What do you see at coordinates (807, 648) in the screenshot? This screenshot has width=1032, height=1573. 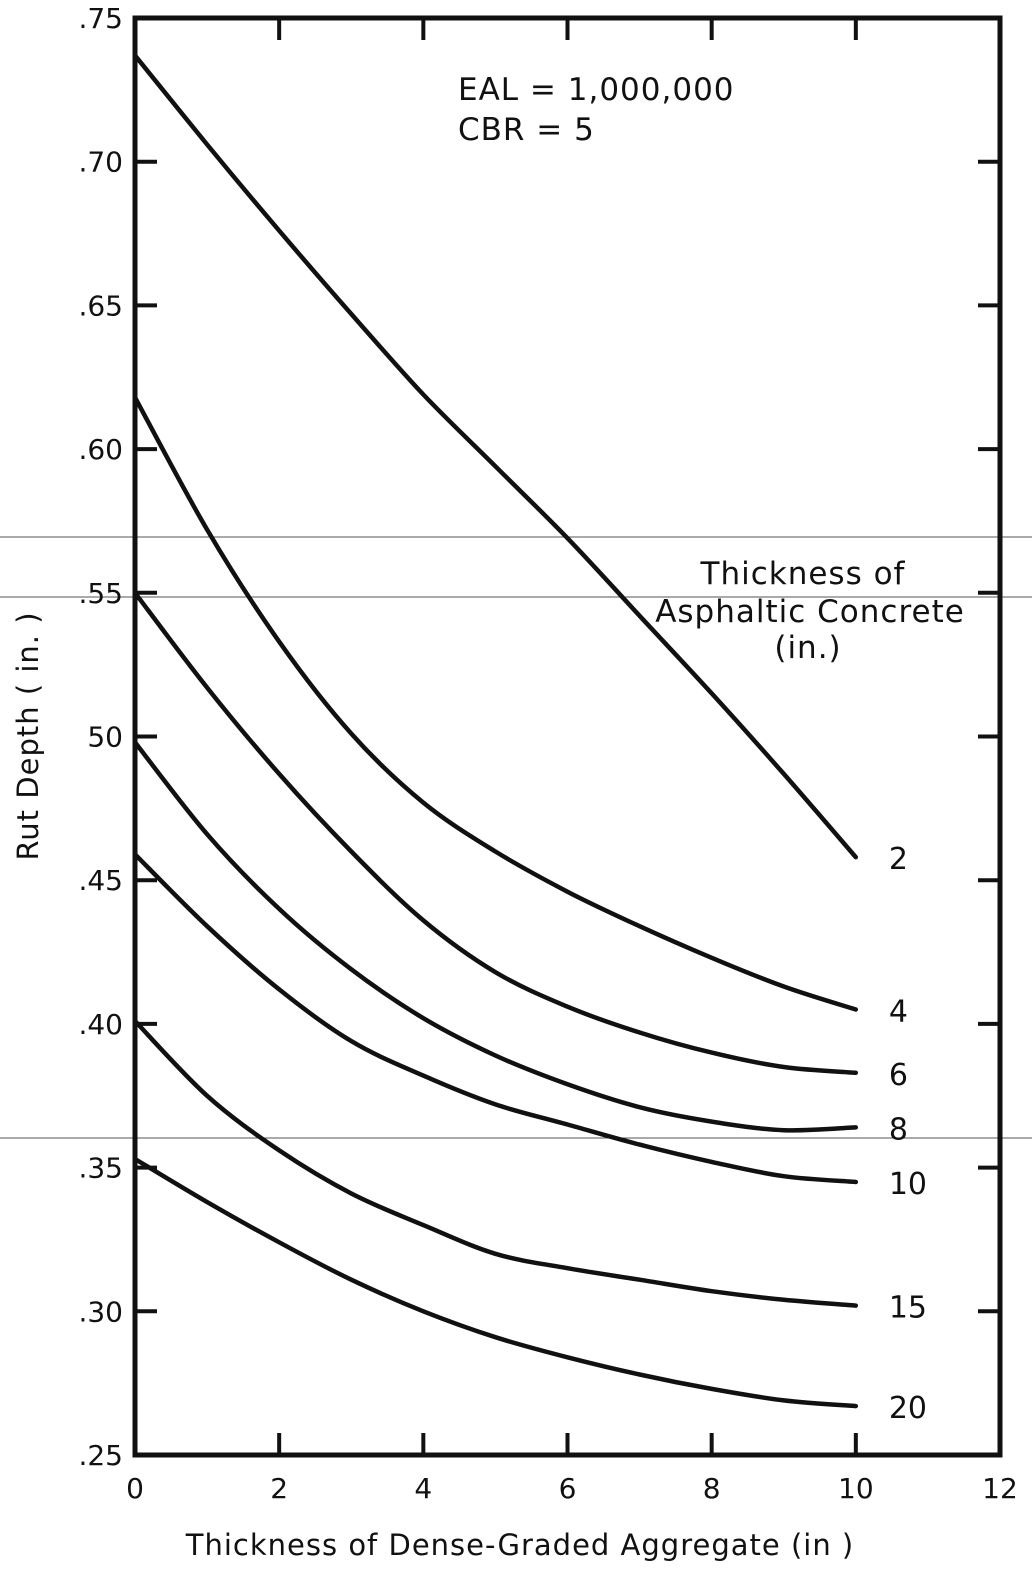 I see `legend-title-line-3: (in.)` at bounding box center [807, 648].